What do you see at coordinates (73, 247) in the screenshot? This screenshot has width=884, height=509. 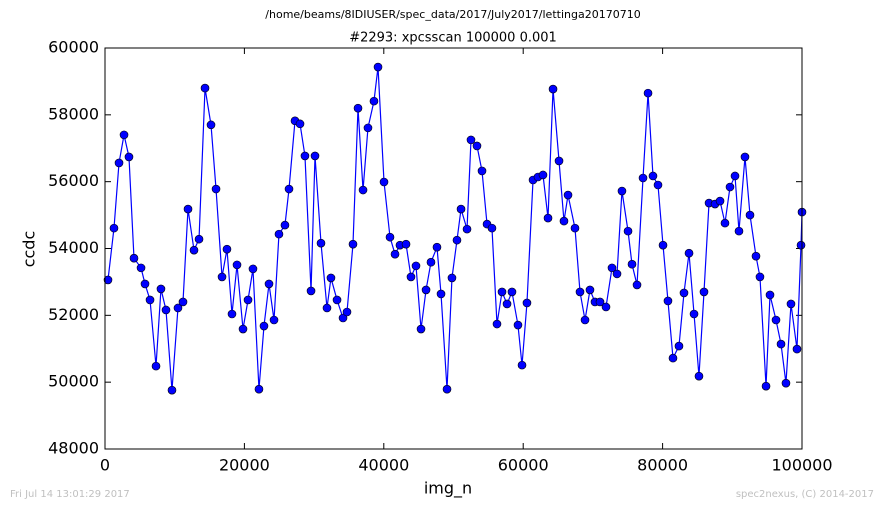 I see `y-tick-label: 54000` at bounding box center [73, 247].